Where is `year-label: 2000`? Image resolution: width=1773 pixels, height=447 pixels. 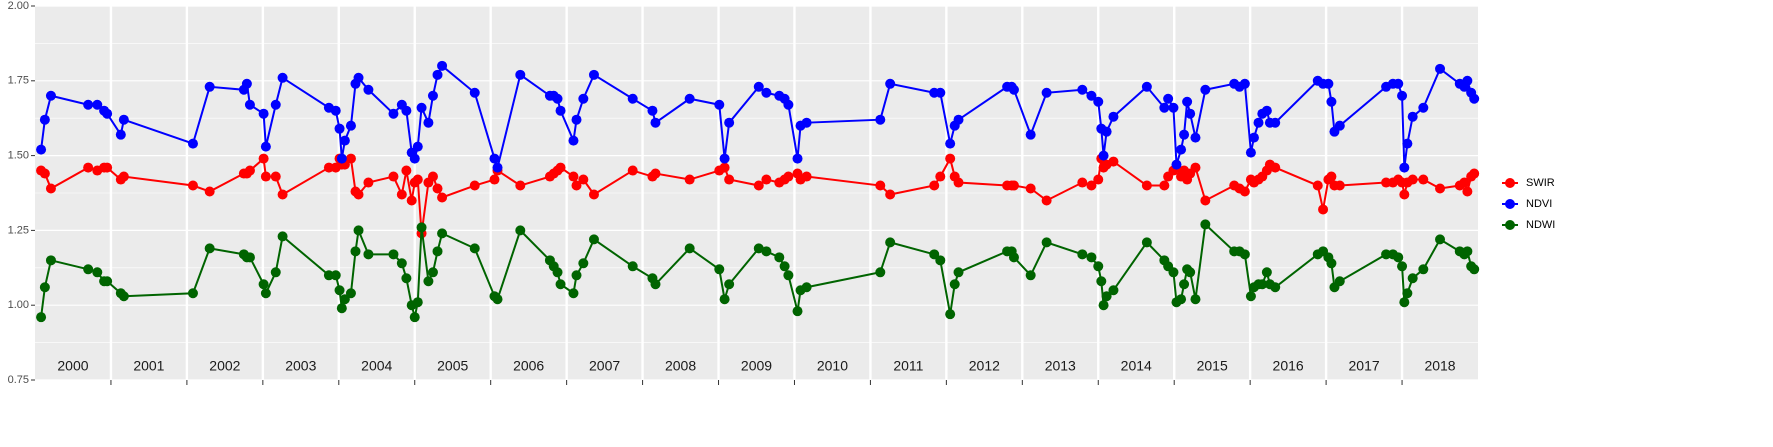 year-label: 2000 is located at coordinates (72, 366).